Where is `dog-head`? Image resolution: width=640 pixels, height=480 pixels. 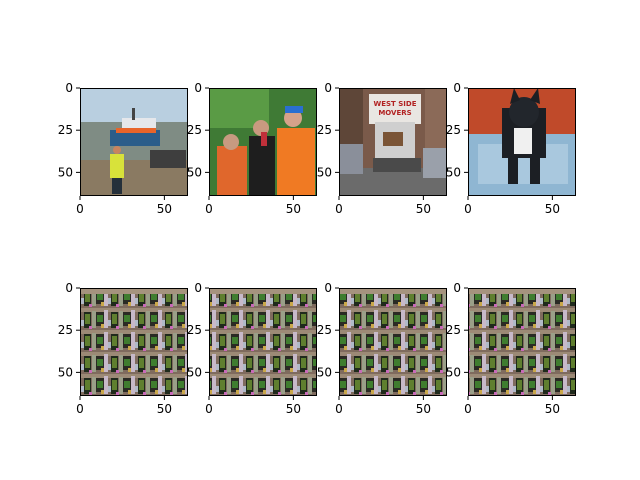
dog-head is located at coordinates (524, 112).